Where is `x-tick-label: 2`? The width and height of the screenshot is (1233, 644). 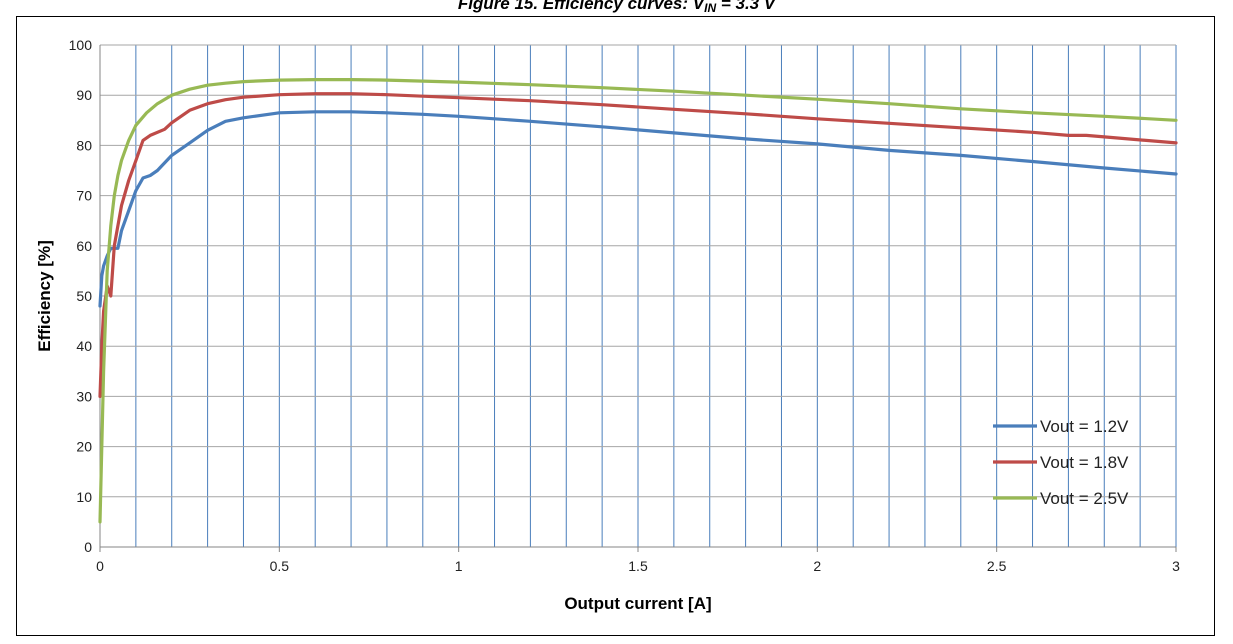 x-tick-label: 2 is located at coordinates (817, 566).